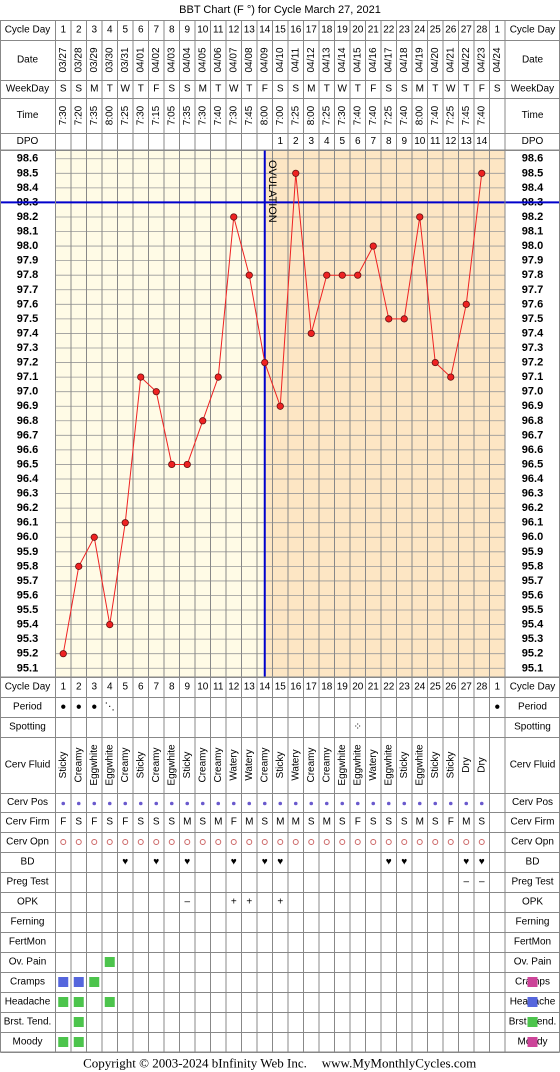 The height and width of the screenshot is (1072, 560). Describe the element at coordinates (532, 232) in the screenshot. I see `y-tick-label: 98.1` at that location.